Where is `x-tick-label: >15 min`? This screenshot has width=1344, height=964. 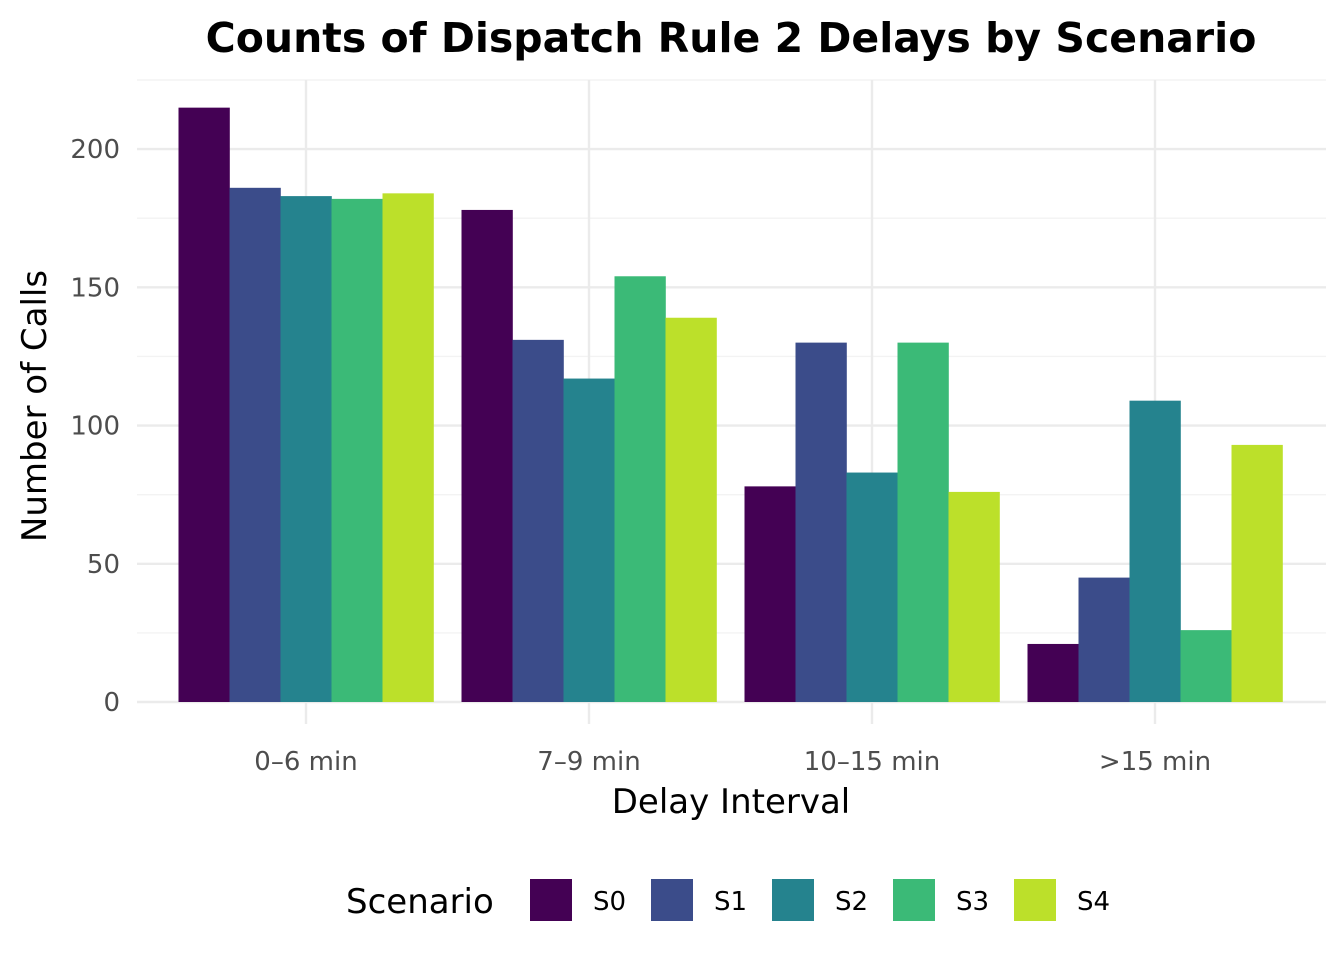
x-tick-label: >15 min is located at coordinates (1155, 762).